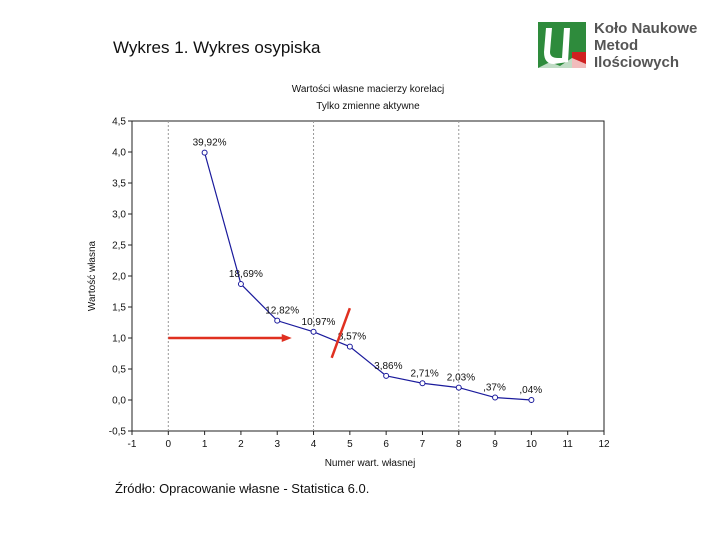 This screenshot has height=540, width=720. I want to click on y-tick-label: 1,5, so click(119, 308).